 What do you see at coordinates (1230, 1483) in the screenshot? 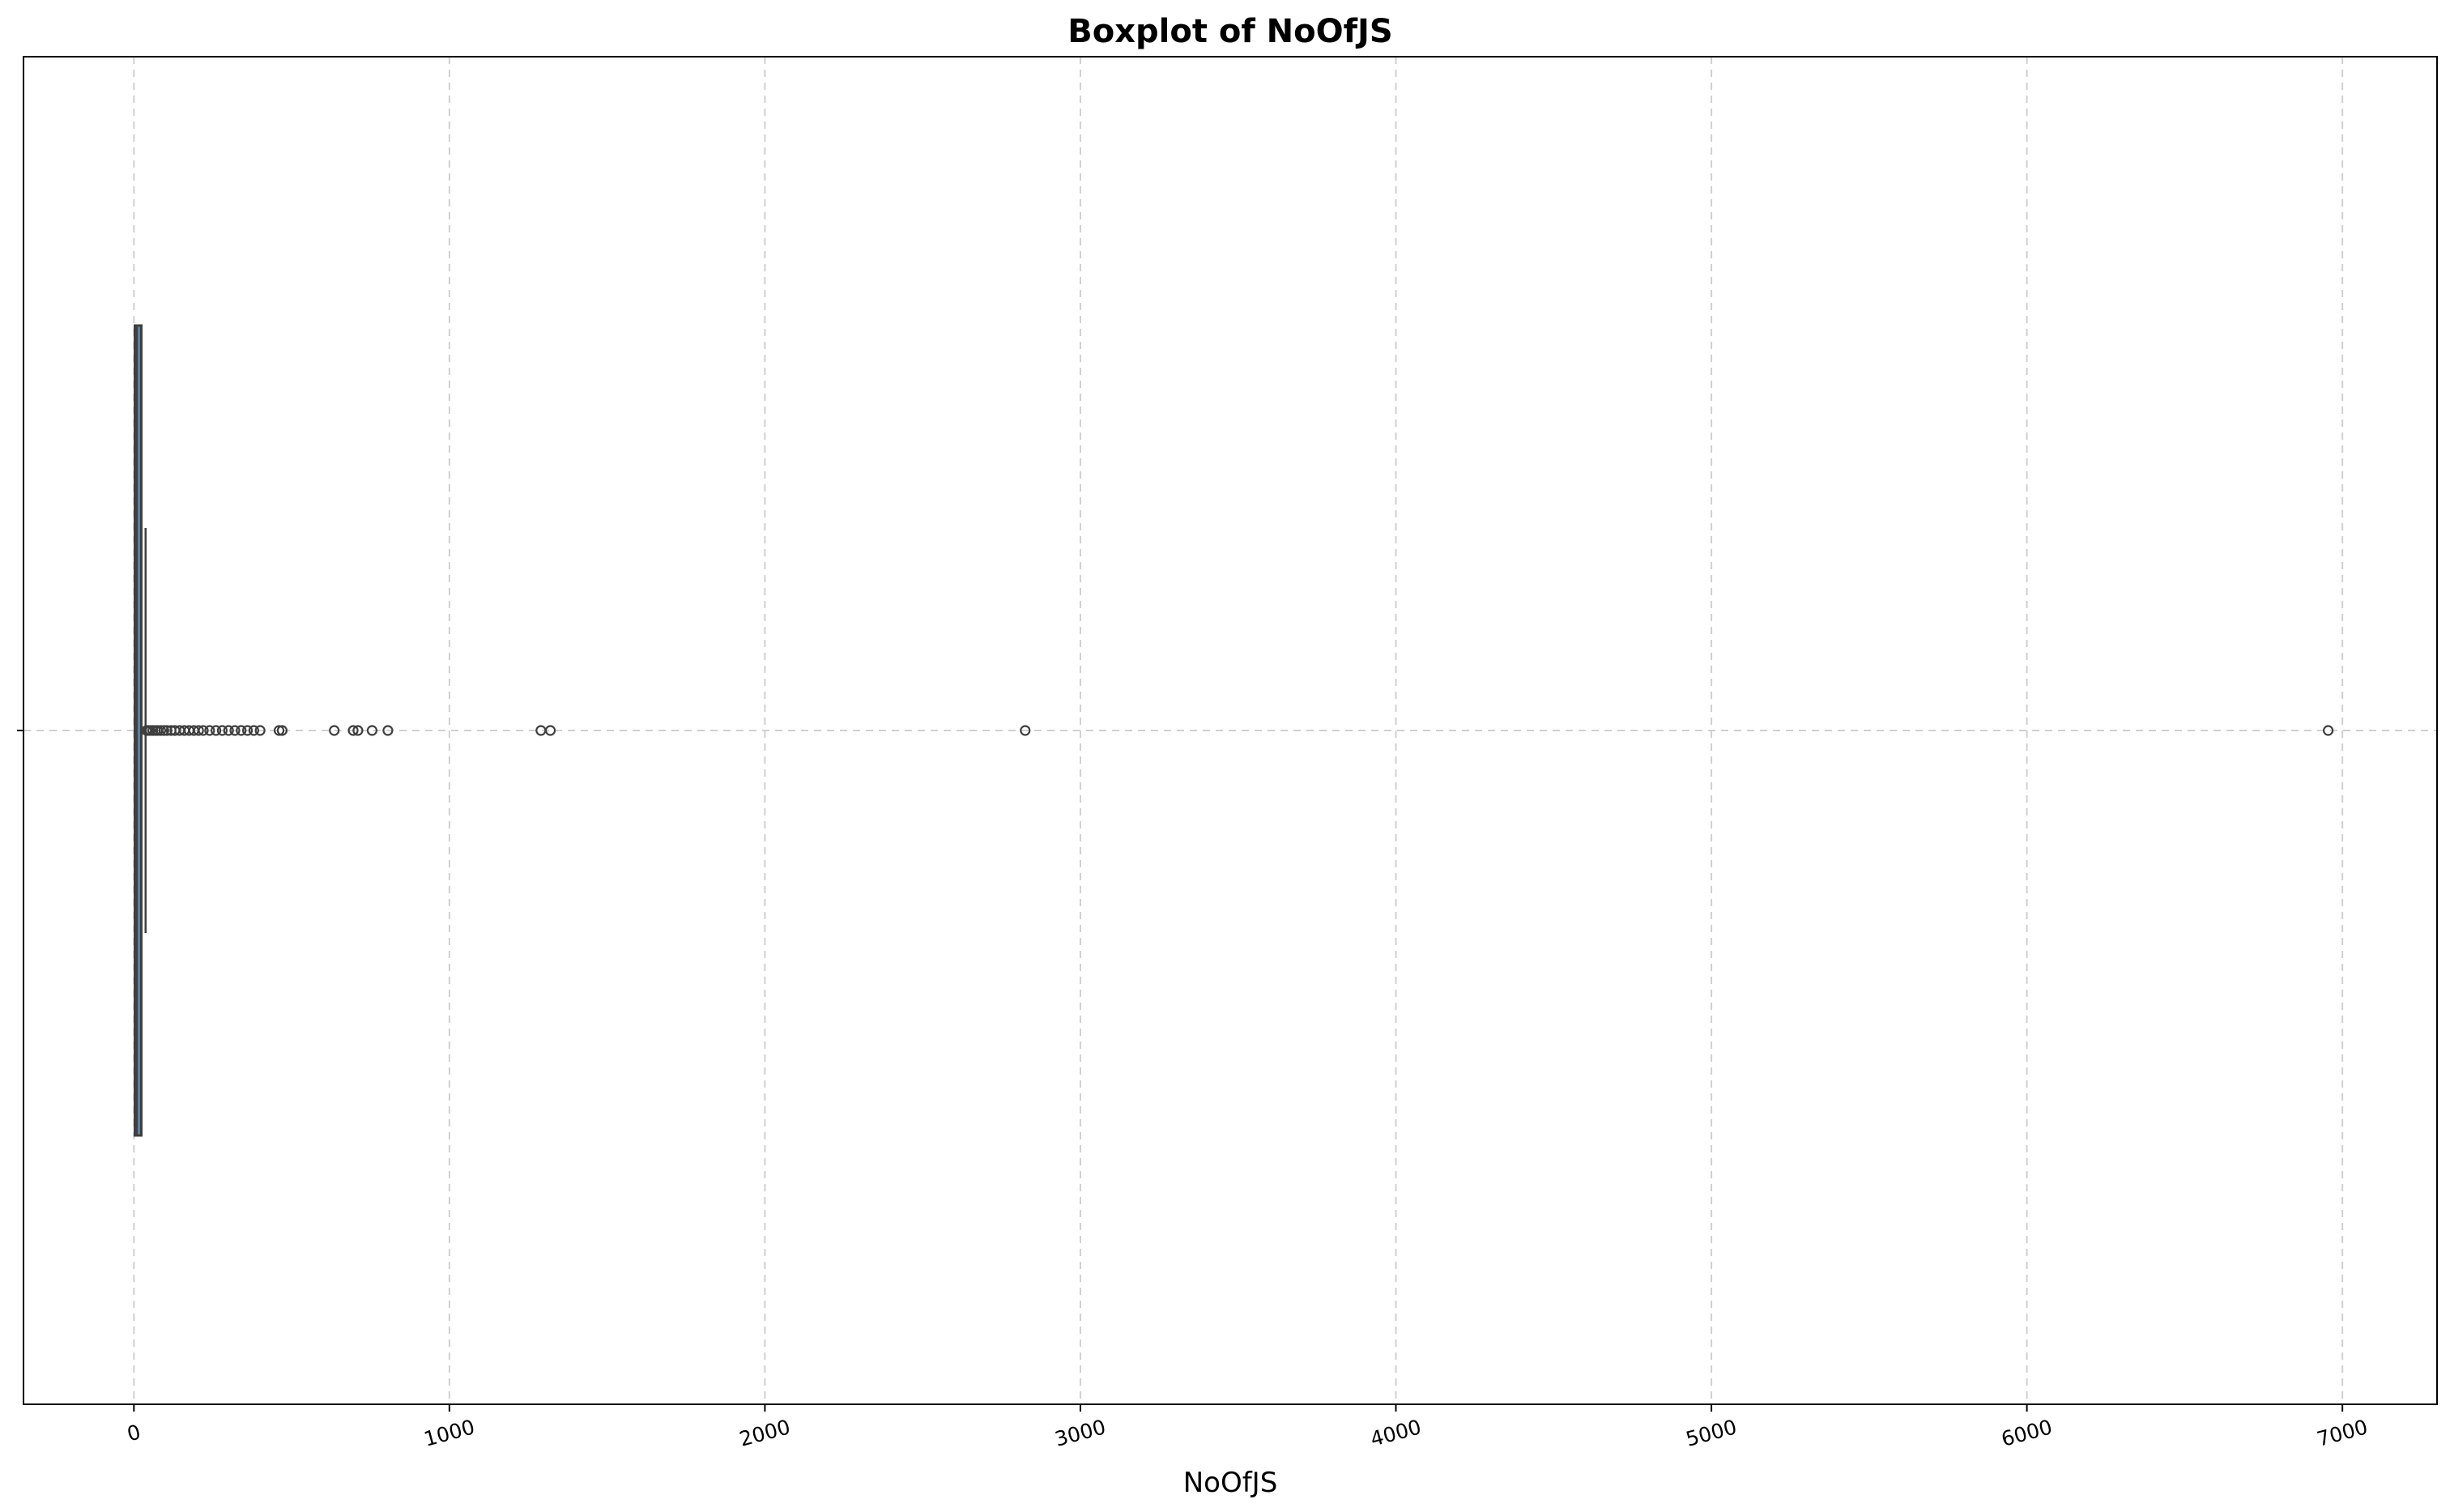
I see `x-axis-label: NoOfJS` at bounding box center [1230, 1483].